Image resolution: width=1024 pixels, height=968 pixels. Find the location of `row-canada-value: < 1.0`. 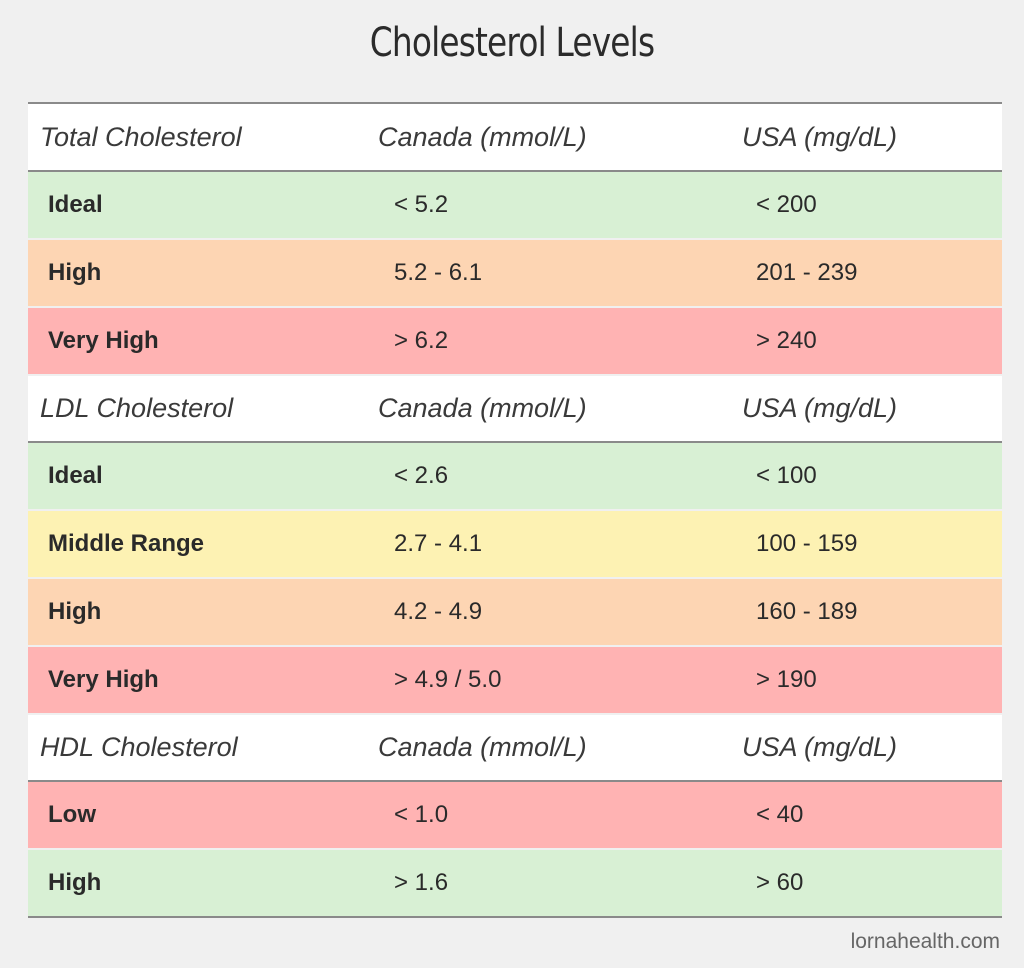

row-canada-value: < 1.0 is located at coordinates (421, 814).